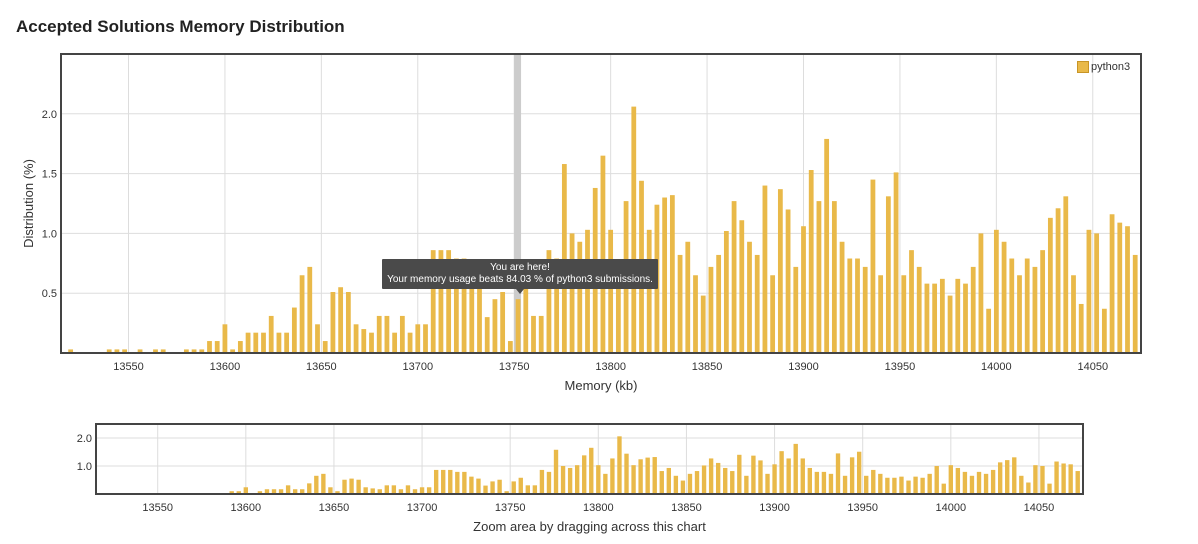 The height and width of the screenshot is (544, 1198). What do you see at coordinates (128, 367) in the screenshot?
I see `x-tick: 13550` at bounding box center [128, 367].